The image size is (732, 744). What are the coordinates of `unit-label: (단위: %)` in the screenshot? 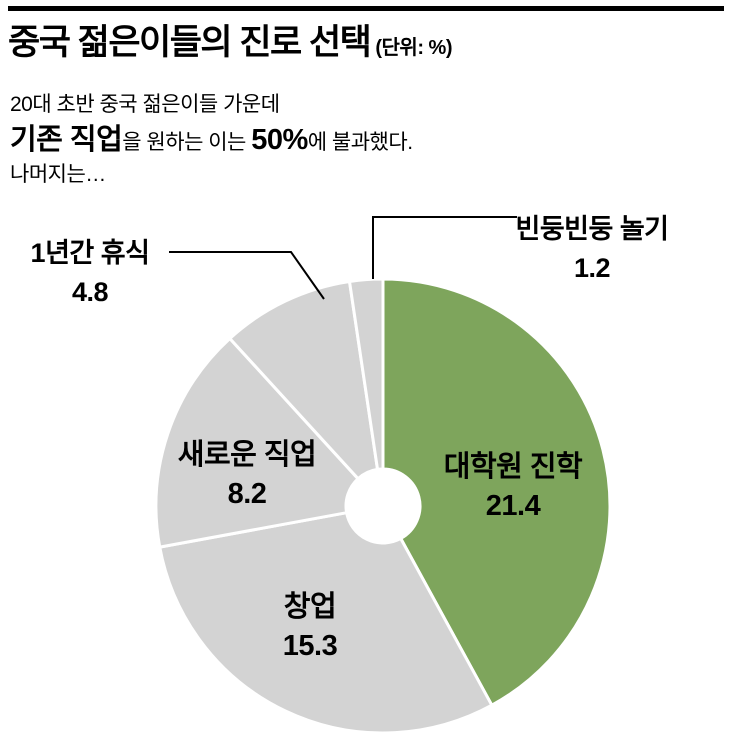 It's located at (413, 48).